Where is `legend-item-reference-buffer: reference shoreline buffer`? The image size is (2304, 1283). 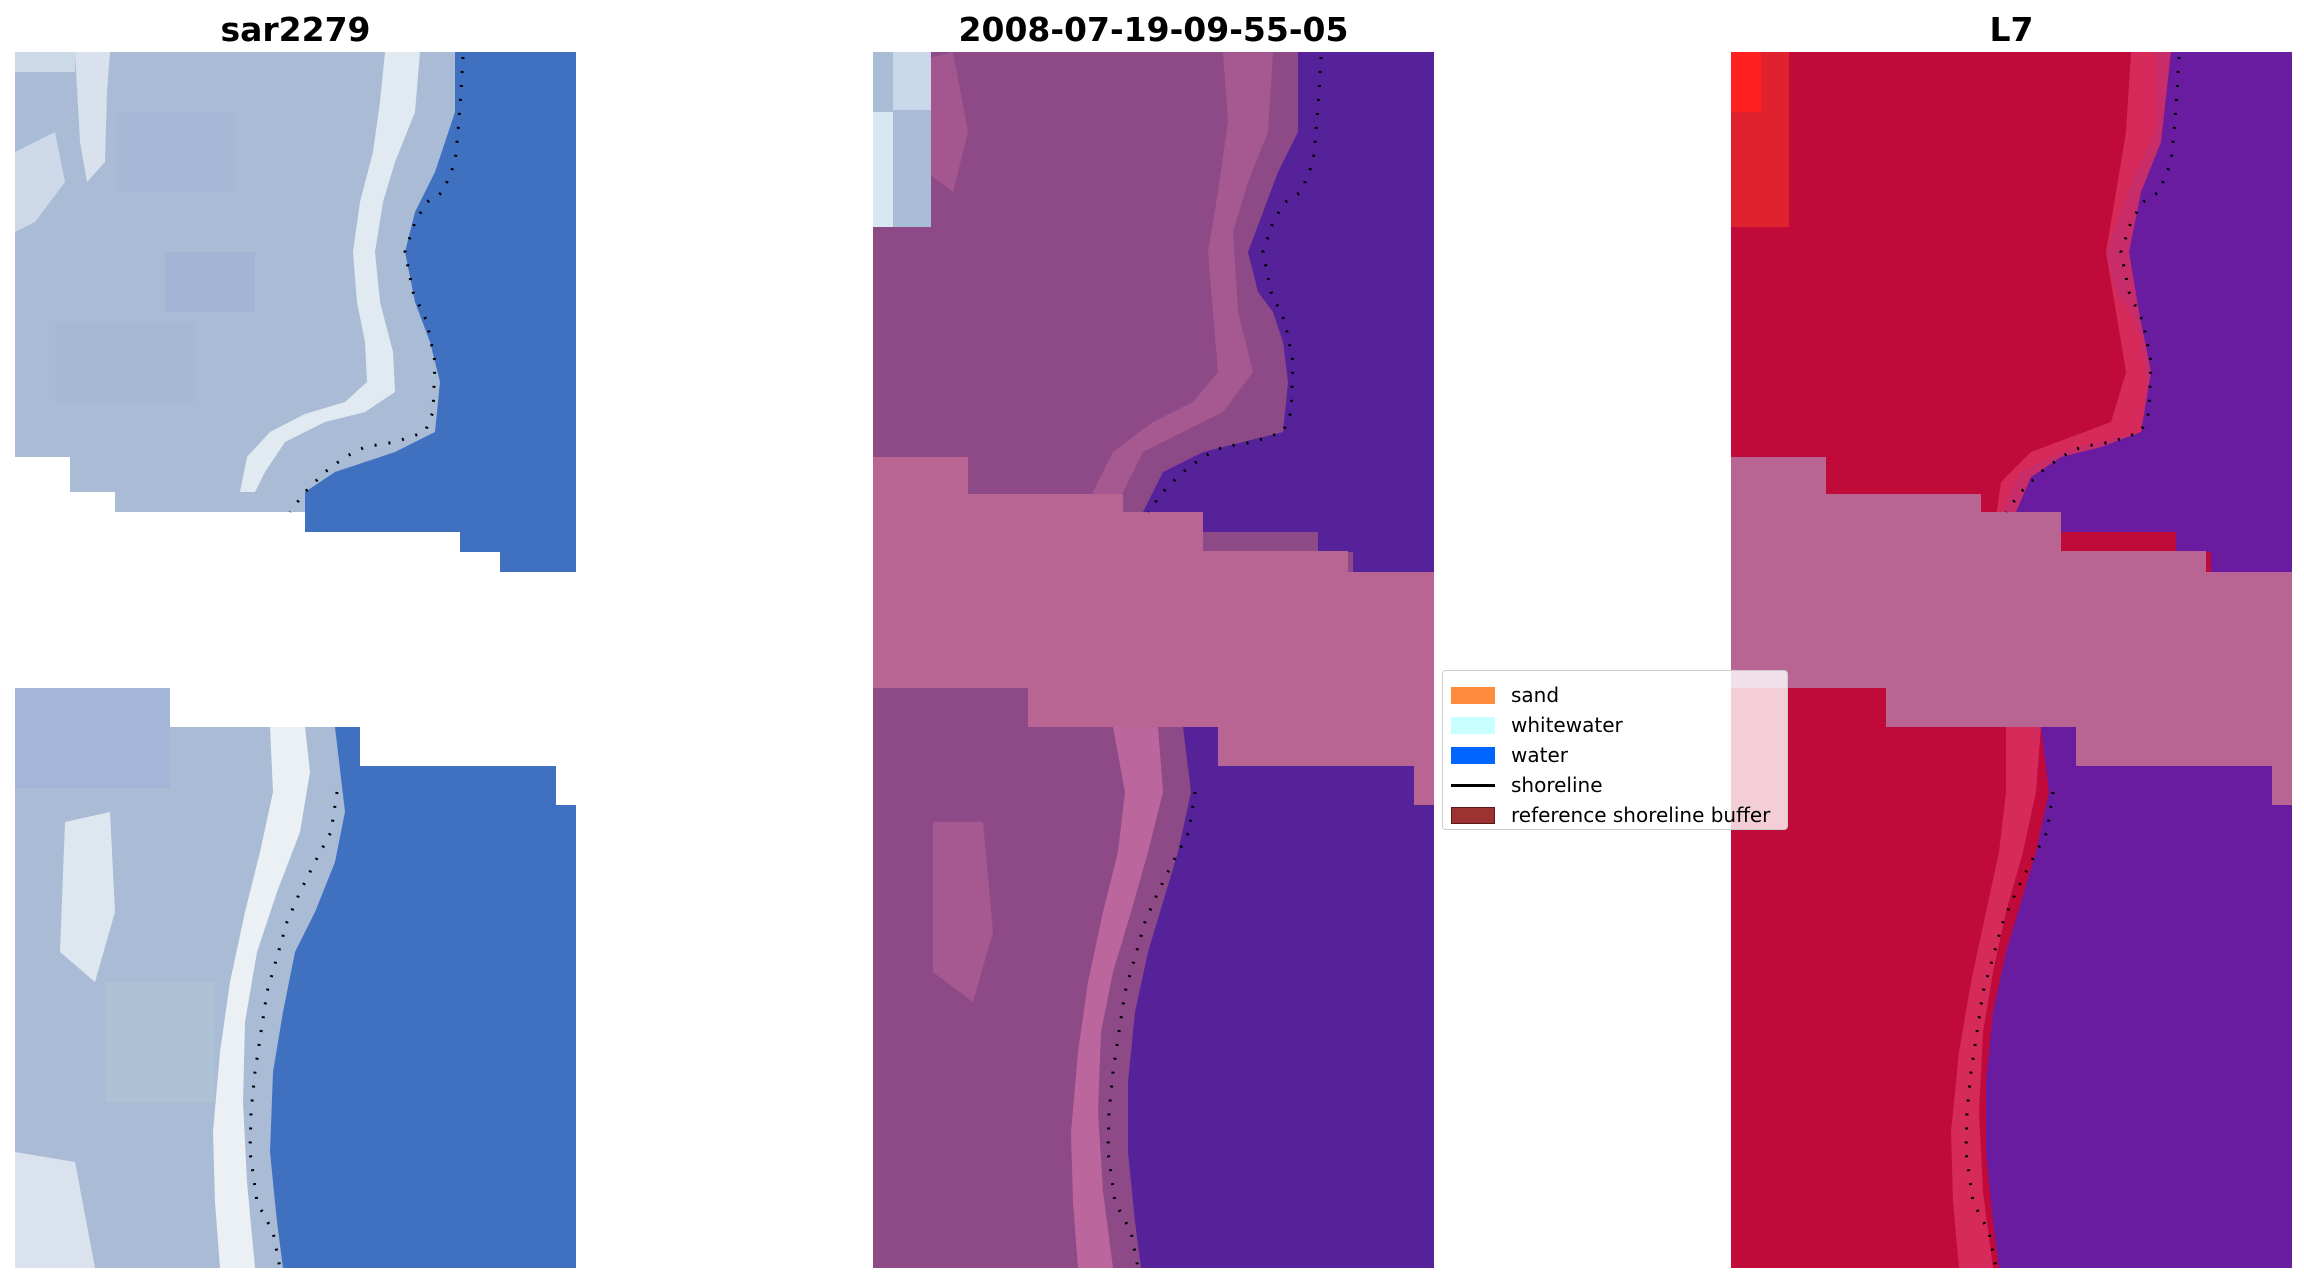
legend-item-reference-buffer: reference shoreline buffer is located at coordinates (1610, 815).